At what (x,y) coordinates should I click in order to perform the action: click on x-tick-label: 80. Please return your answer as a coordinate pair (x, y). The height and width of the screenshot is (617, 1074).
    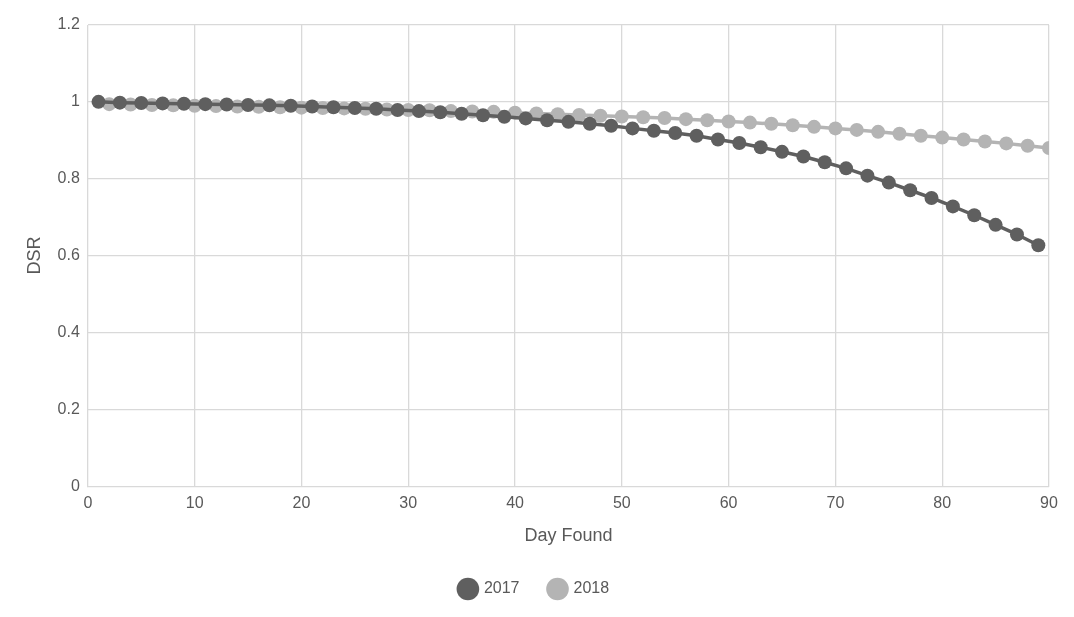
    Looking at the image, I should click on (942, 503).